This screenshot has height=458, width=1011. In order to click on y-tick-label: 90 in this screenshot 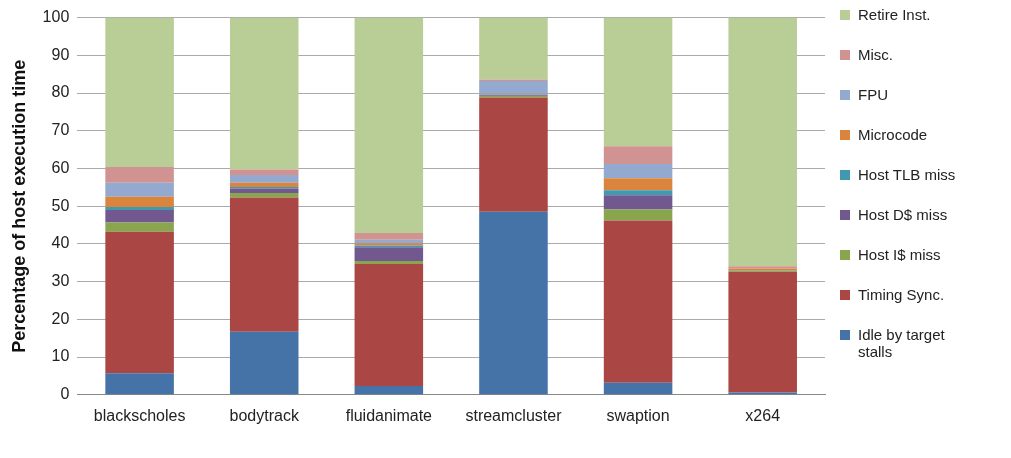, I will do `click(60, 54)`.